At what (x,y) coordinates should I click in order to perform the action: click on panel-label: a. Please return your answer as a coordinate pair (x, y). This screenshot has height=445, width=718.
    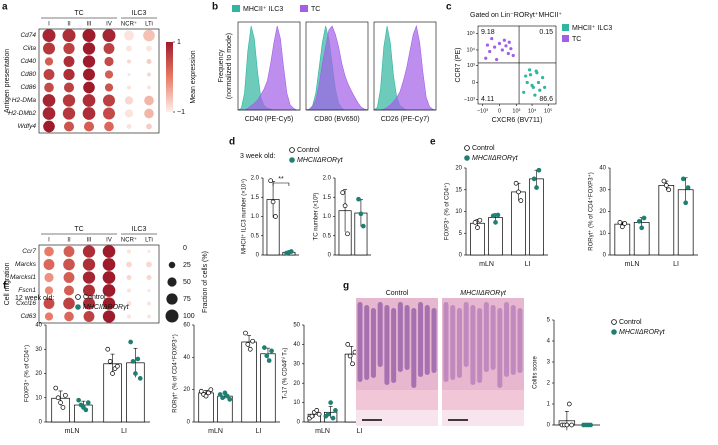
    Looking at the image, I should click on (5, 7).